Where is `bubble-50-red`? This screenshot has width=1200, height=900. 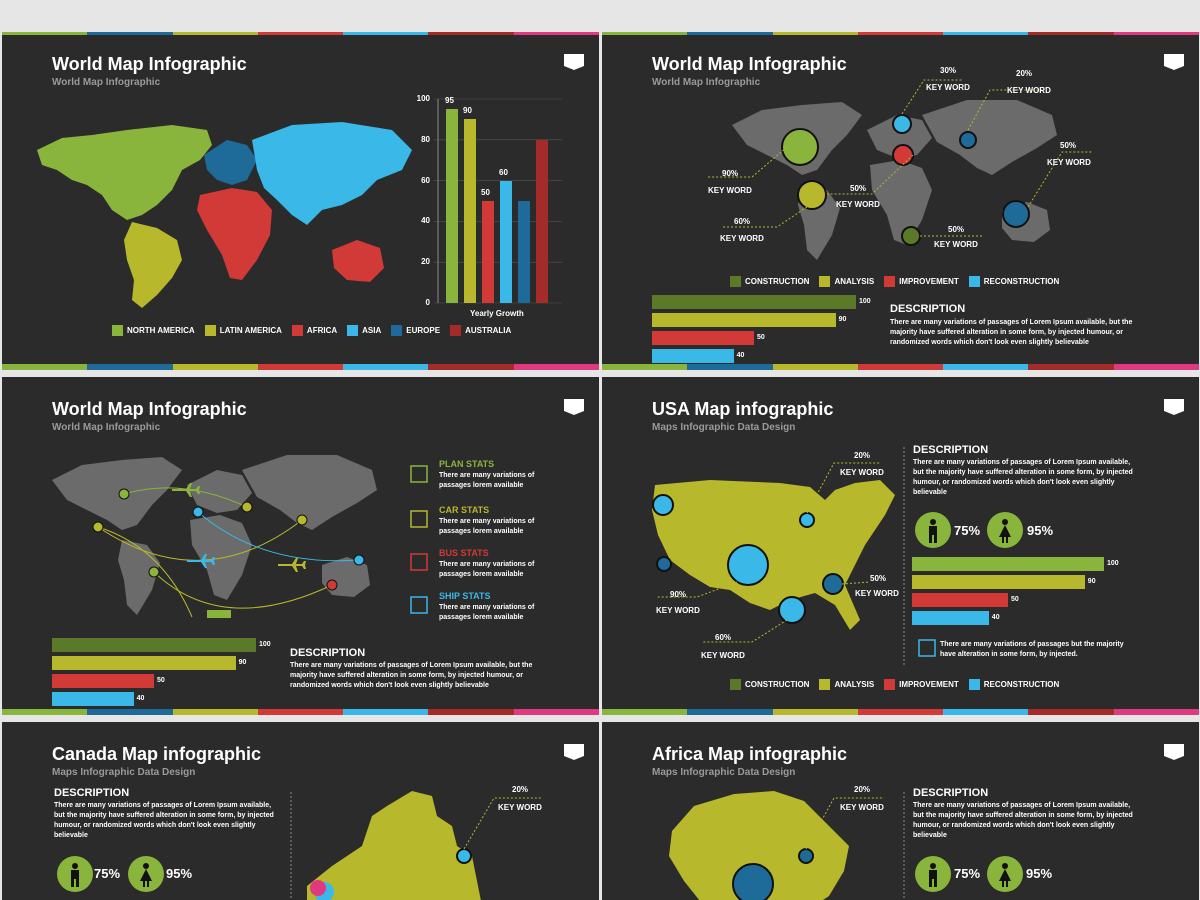
bubble-50-red is located at coordinates (903, 155).